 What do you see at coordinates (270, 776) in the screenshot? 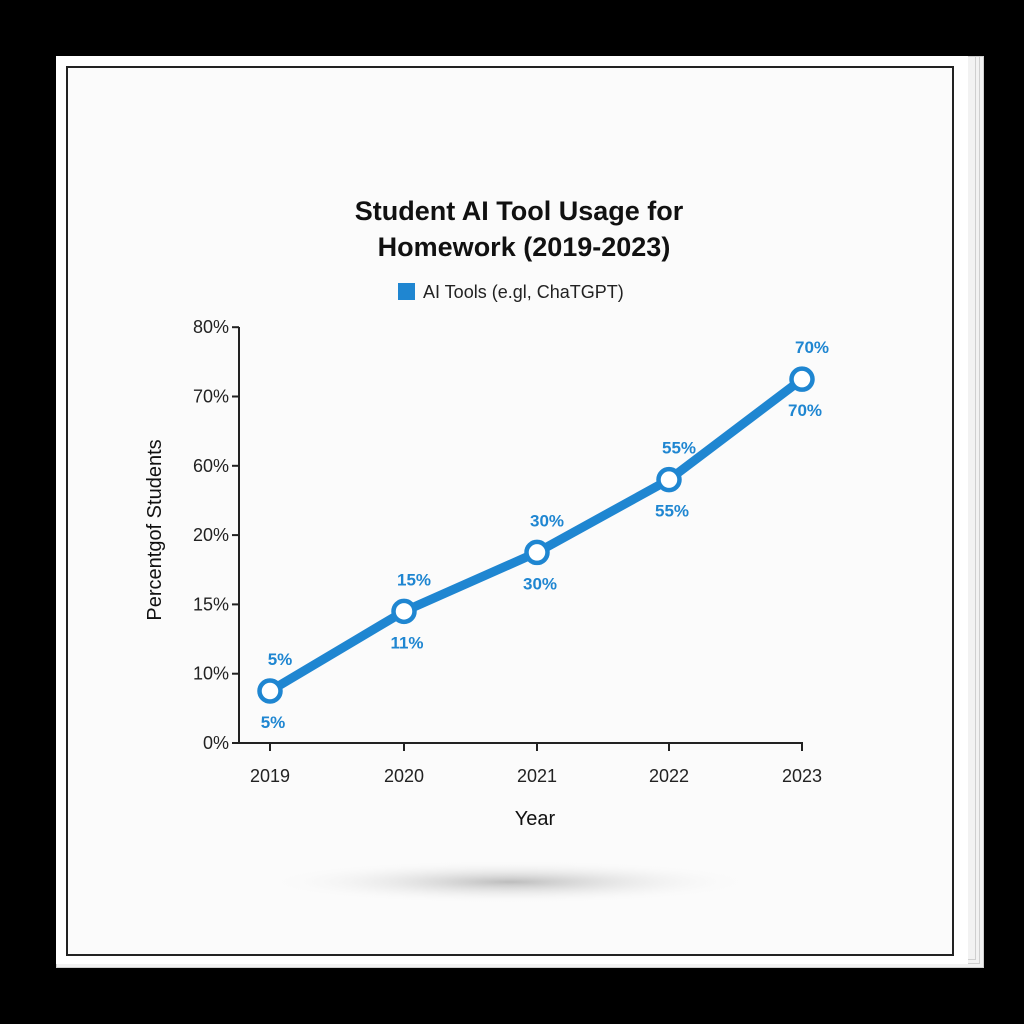
I see `x-tick-label: 2019` at bounding box center [270, 776].